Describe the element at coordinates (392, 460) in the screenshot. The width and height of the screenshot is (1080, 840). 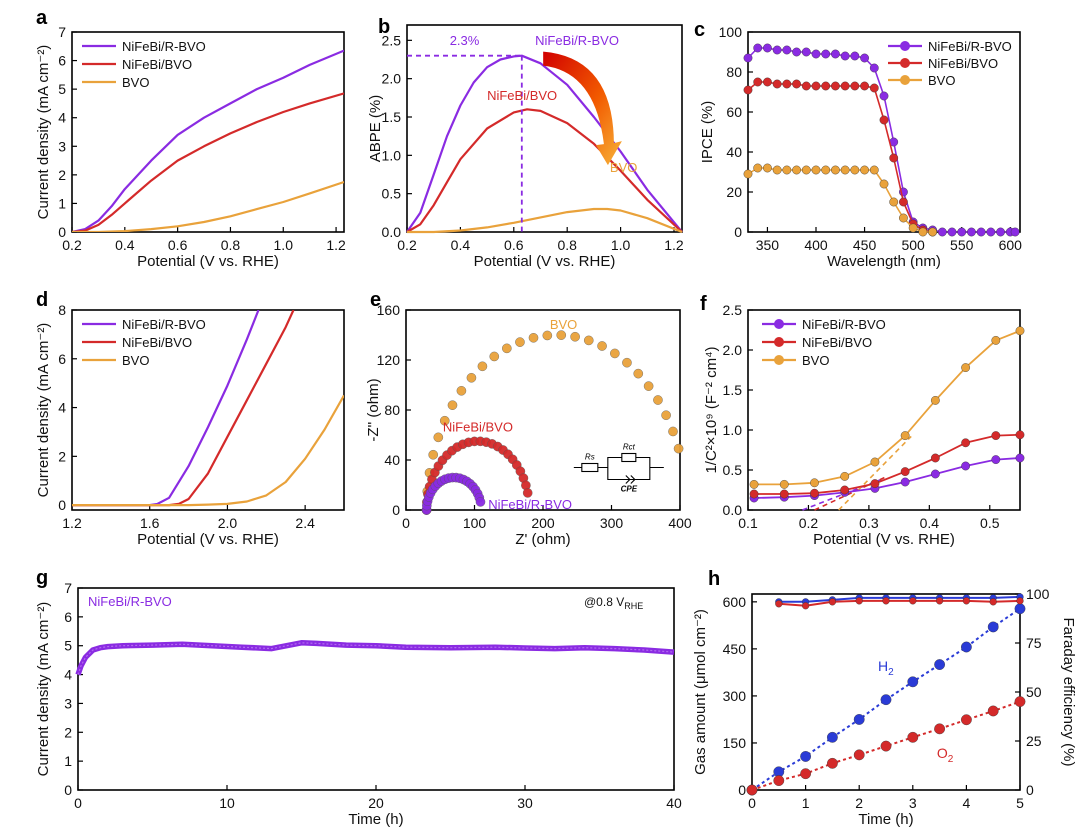
I see `y-tick-label: 40` at that location.